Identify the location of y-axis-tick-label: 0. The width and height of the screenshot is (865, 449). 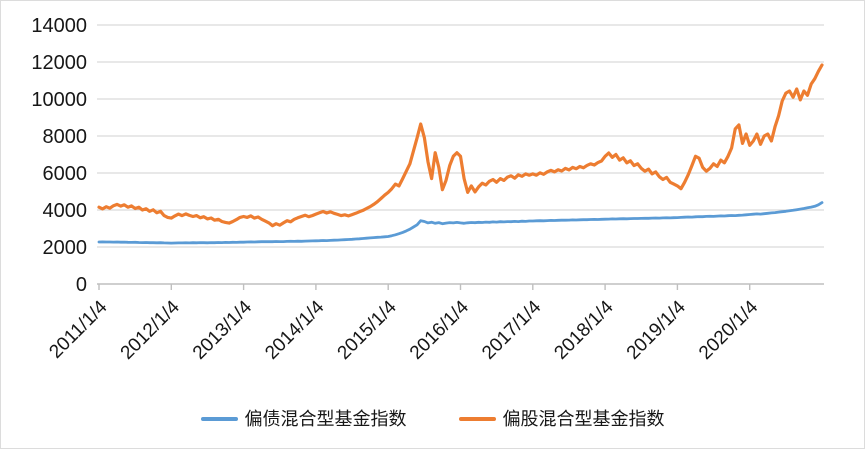
(81, 285).